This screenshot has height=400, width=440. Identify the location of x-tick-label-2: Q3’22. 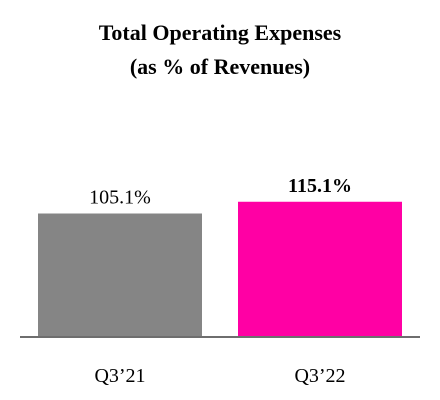
(319, 376).